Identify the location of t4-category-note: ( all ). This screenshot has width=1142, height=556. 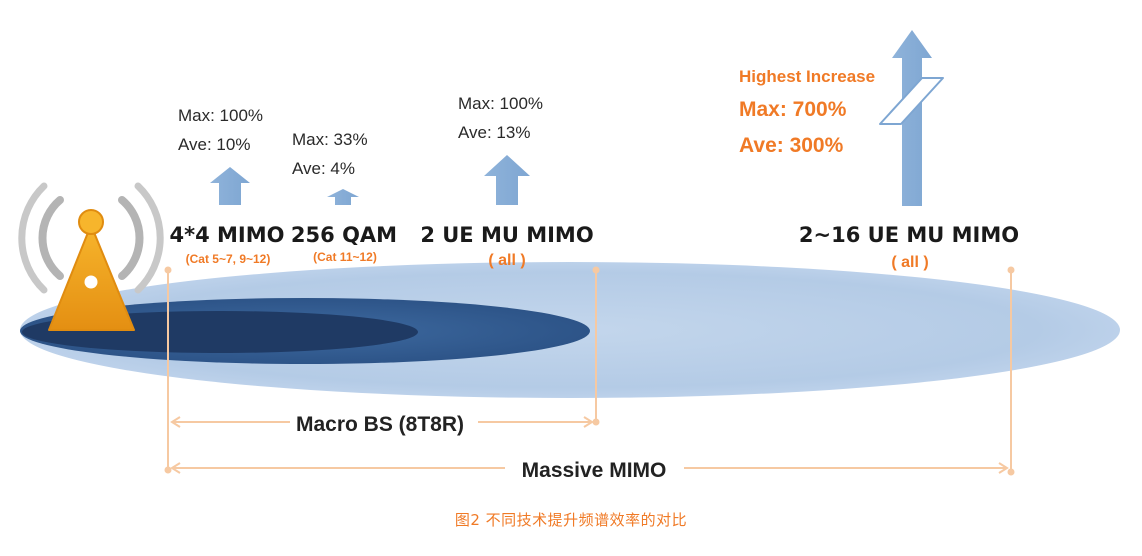
(909, 262).